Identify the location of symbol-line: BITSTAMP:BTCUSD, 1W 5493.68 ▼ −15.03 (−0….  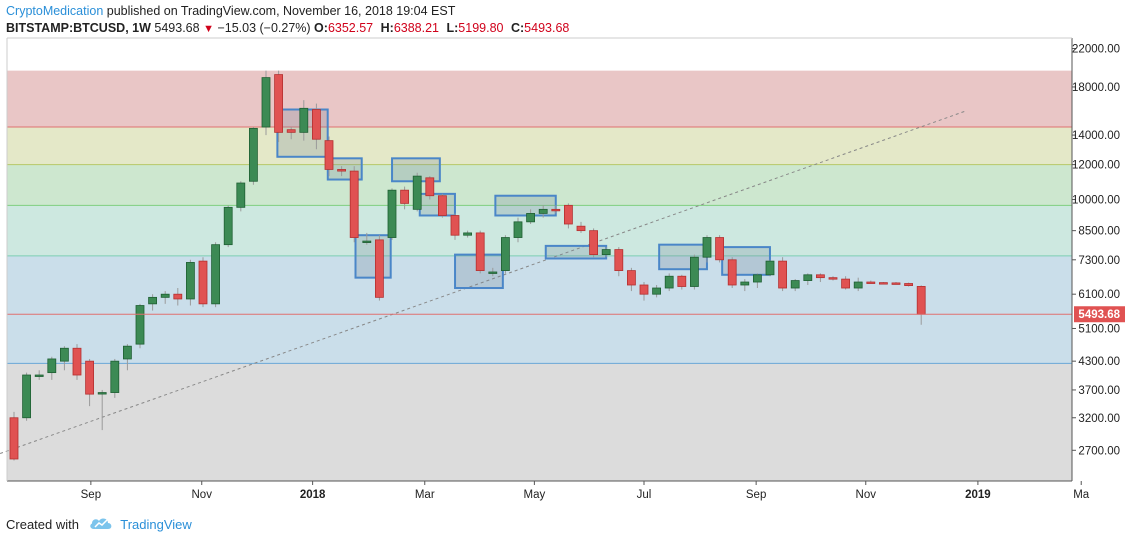
(566, 28).